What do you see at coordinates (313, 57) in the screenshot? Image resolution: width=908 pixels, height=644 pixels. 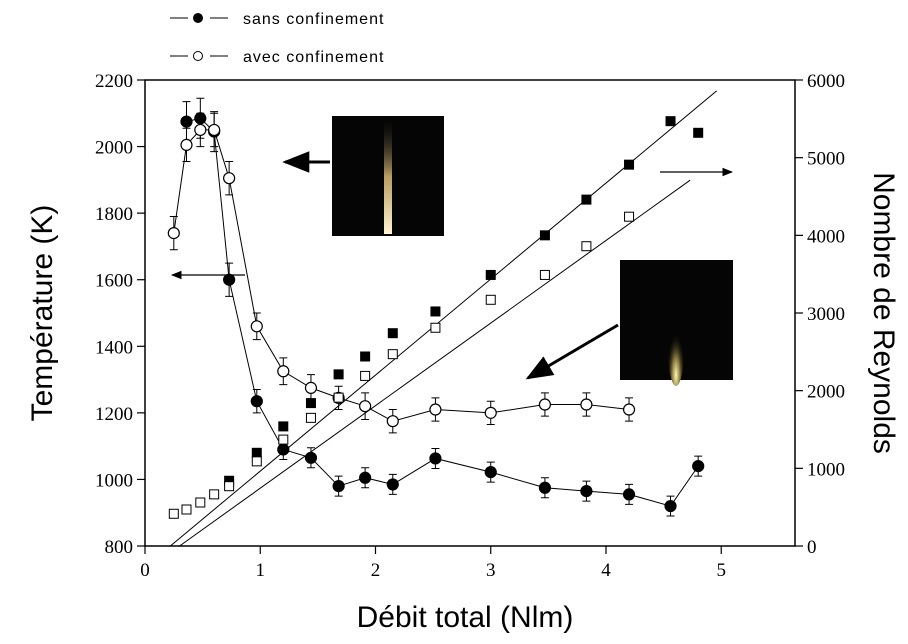 I see `legend-label: avec confinement` at bounding box center [313, 57].